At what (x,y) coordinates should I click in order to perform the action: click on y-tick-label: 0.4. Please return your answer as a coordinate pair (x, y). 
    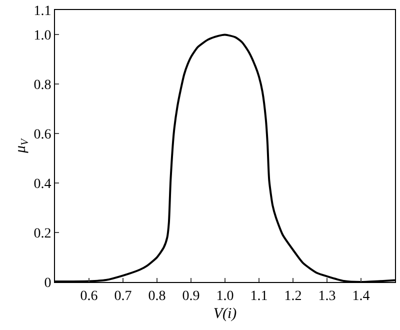
    Looking at the image, I should click on (43, 184).